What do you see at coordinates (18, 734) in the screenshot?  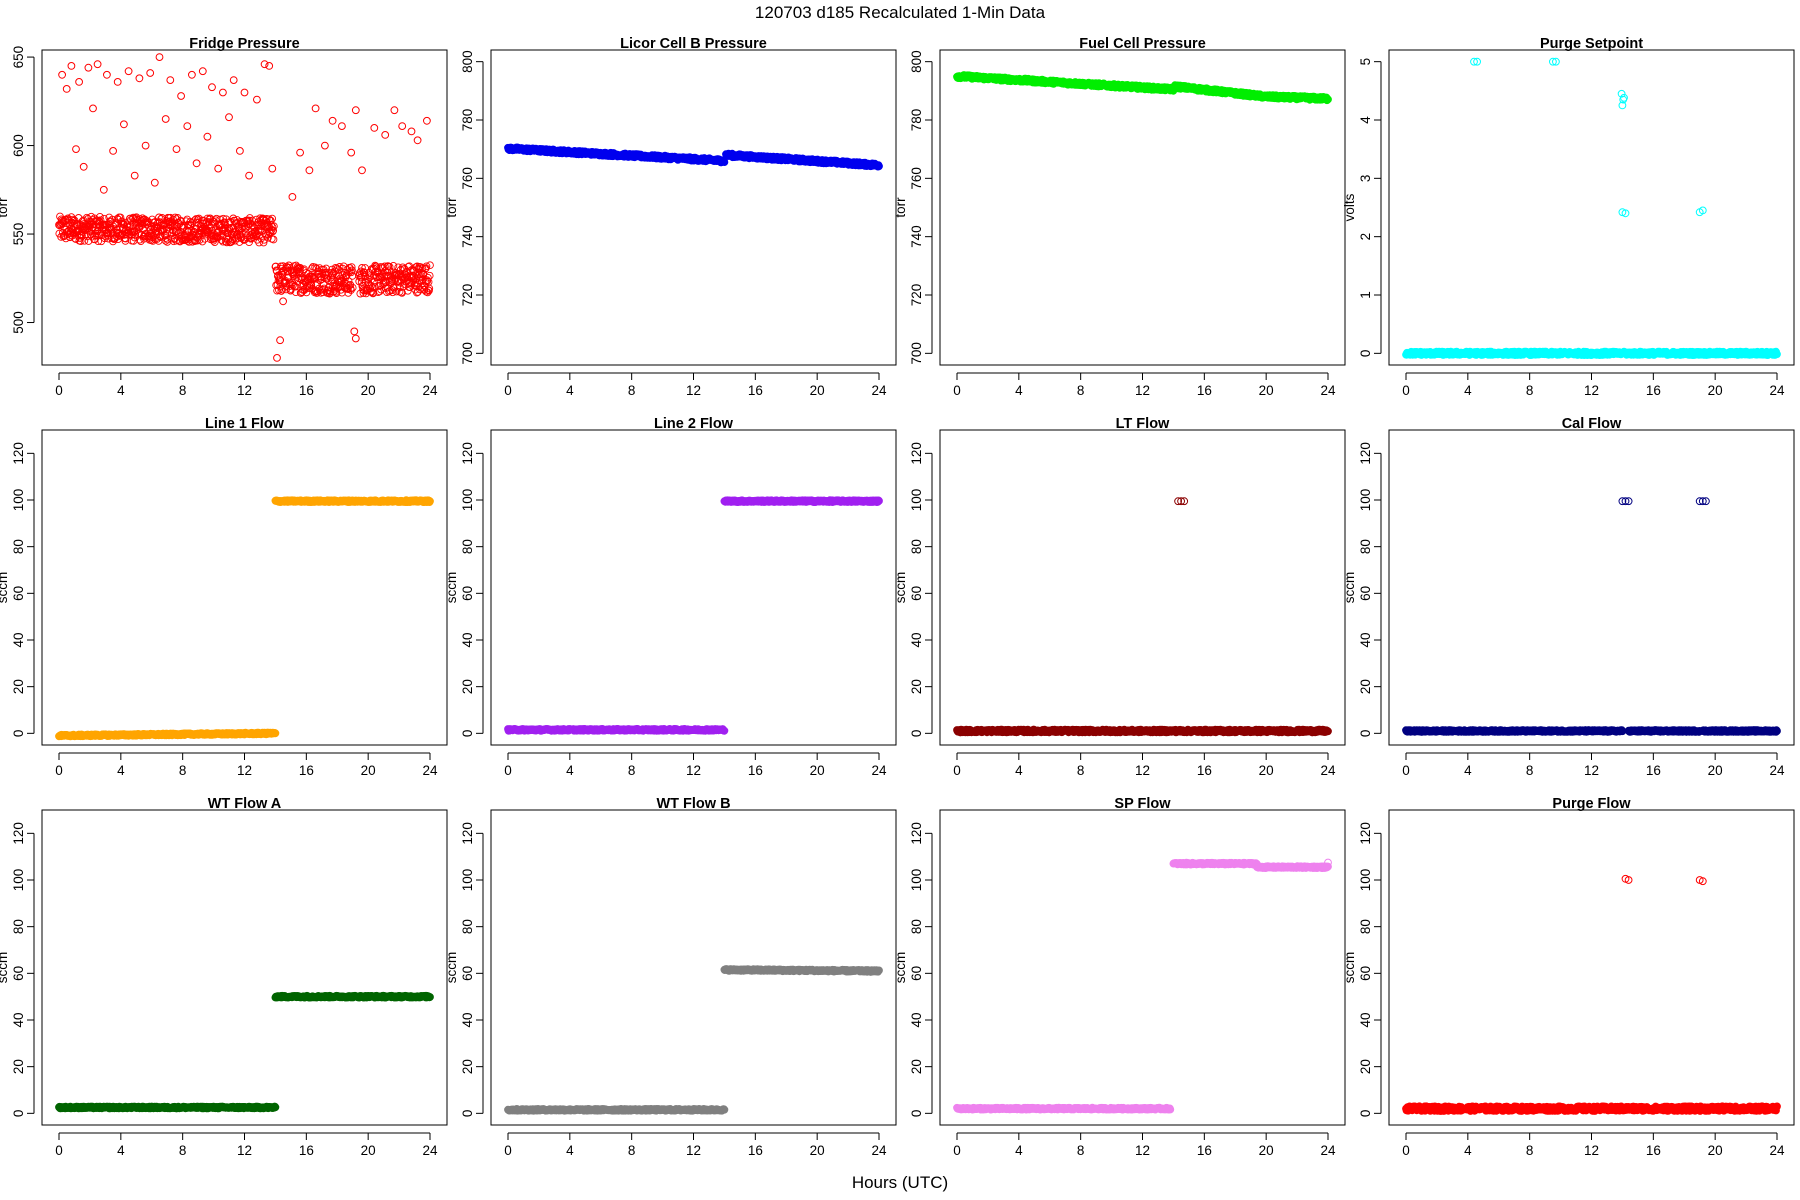 I see `y-tick-label: 0` at bounding box center [18, 734].